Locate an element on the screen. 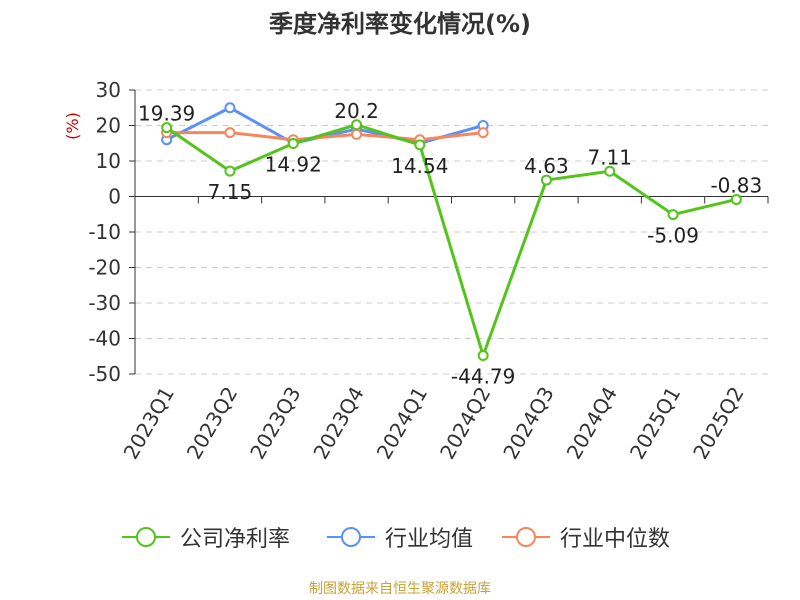  data-label: 14.54 is located at coordinates (419, 166).